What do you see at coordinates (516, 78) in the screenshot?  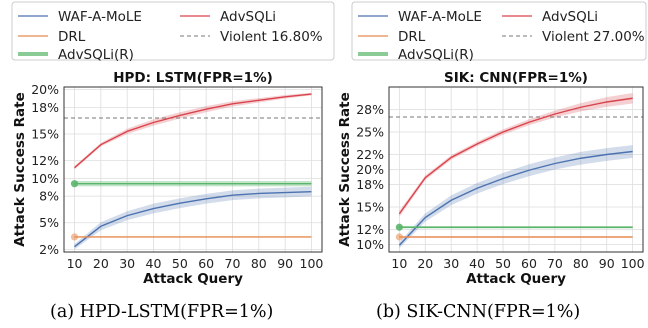 I see `chart-title: SIK: CNN(FPR=1%)` at bounding box center [516, 78].